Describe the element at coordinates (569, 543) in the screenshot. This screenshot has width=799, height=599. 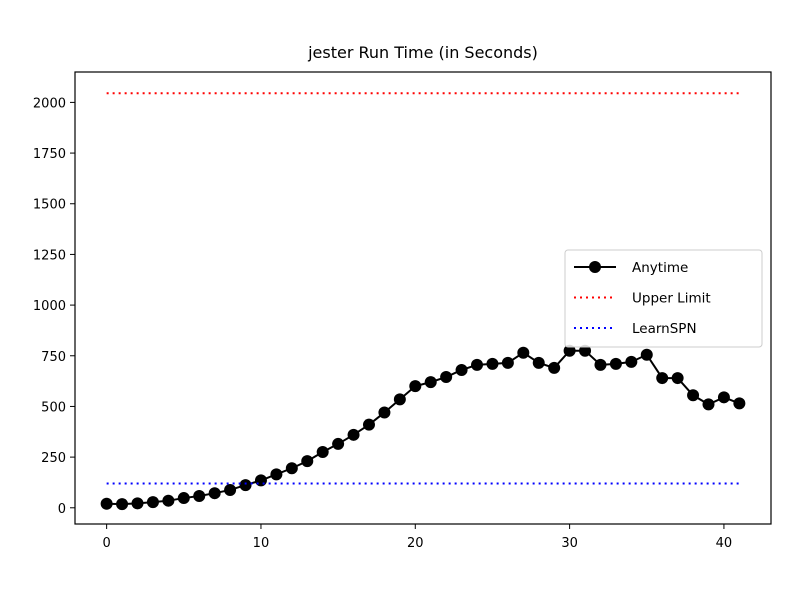
I see `x-tick-label: 30` at that location.